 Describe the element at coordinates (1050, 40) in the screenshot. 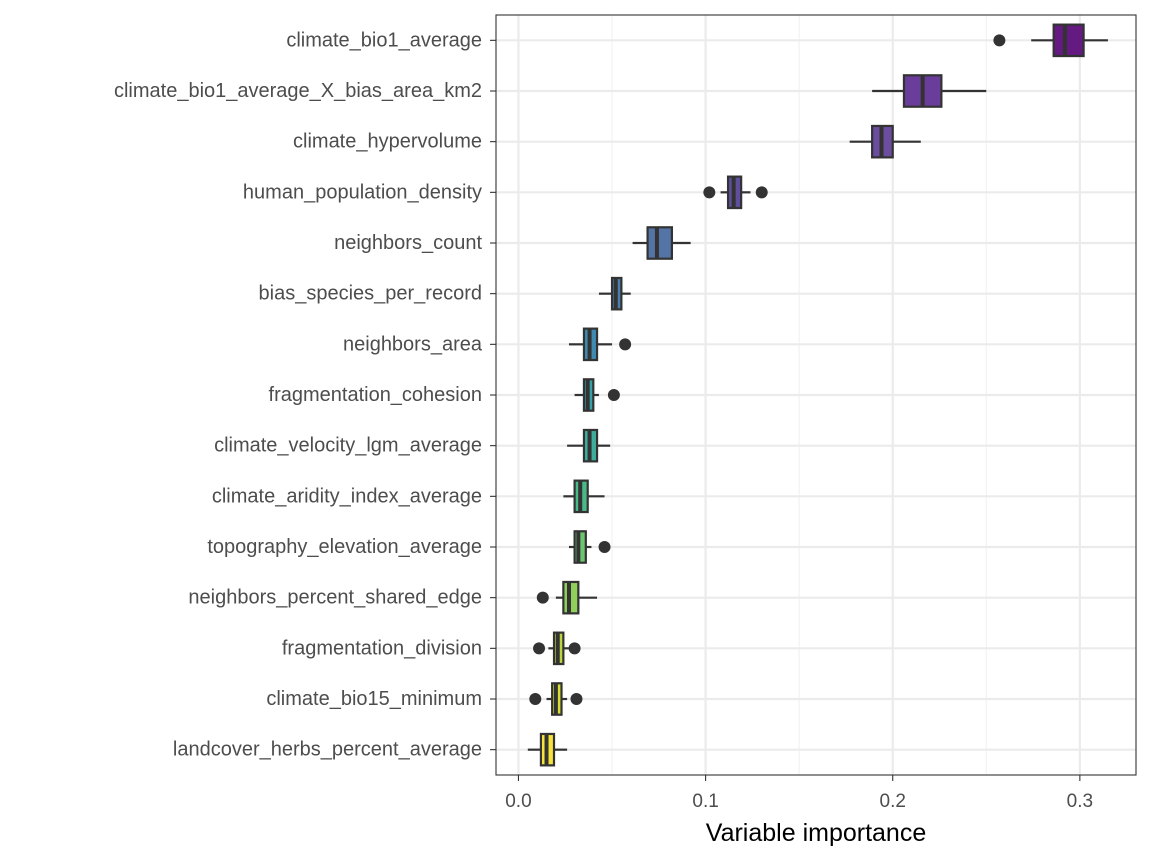

I see `box-climate_bio1_average` at that location.